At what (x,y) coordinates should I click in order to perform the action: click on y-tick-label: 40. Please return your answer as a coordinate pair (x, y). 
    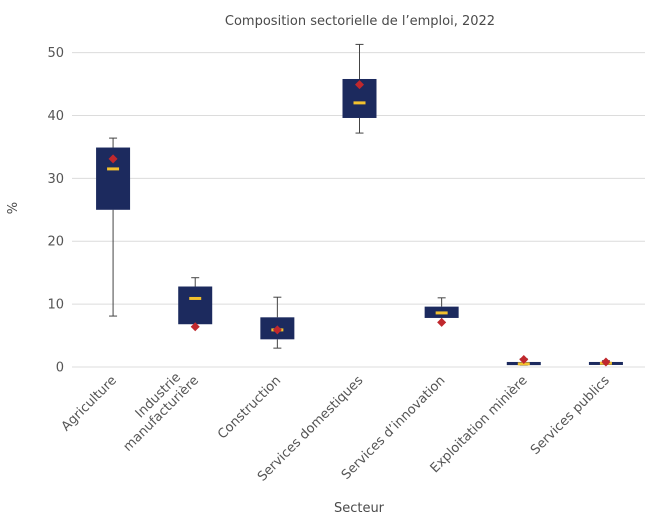
    Looking at the image, I should click on (55, 116).